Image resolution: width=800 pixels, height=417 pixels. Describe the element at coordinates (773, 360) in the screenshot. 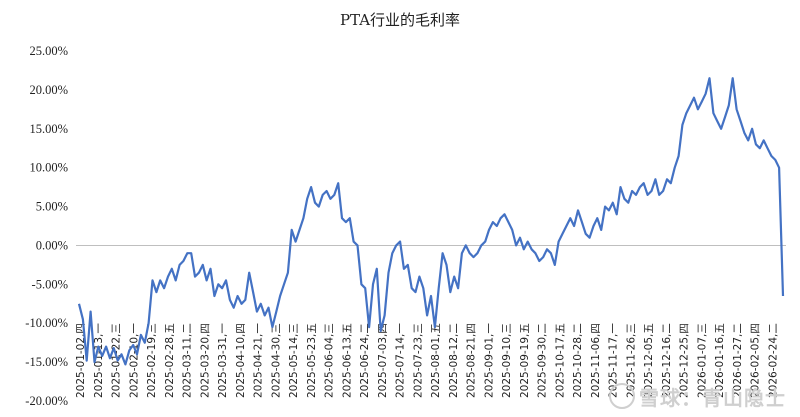

I see `x-tick-label: 2026-02-24,二` at that location.